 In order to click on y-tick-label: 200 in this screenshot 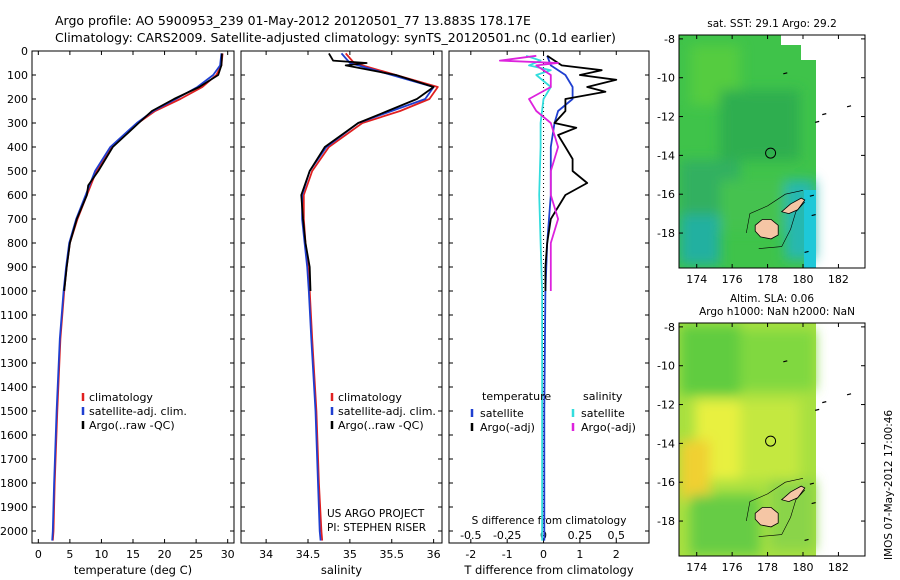, I will do `click(17, 99)`.